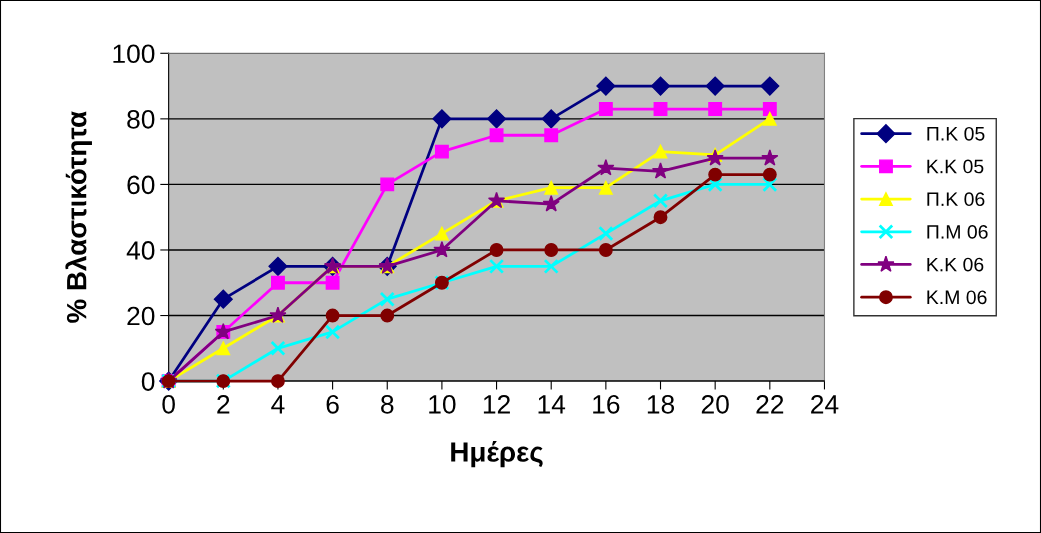 The height and width of the screenshot is (533, 1041). What do you see at coordinates (223, 404) in the screenshot?
I see `x-tick-label: 2` at bounding box center [223, 404].